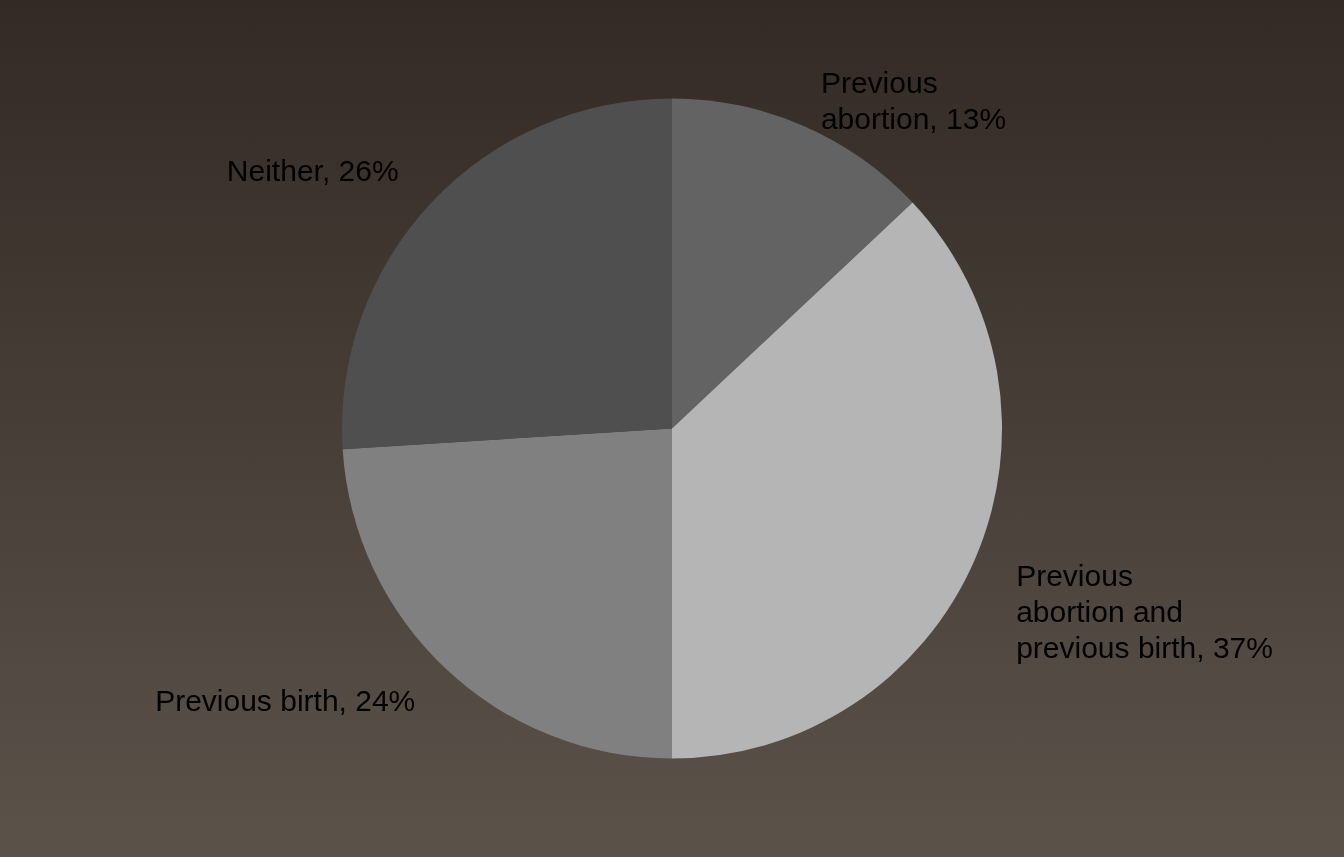  What do you see at coordinates (312, 170) in the screenshot?
I see `slice-label: Neither, 26%` at bounding box center [312, 170].